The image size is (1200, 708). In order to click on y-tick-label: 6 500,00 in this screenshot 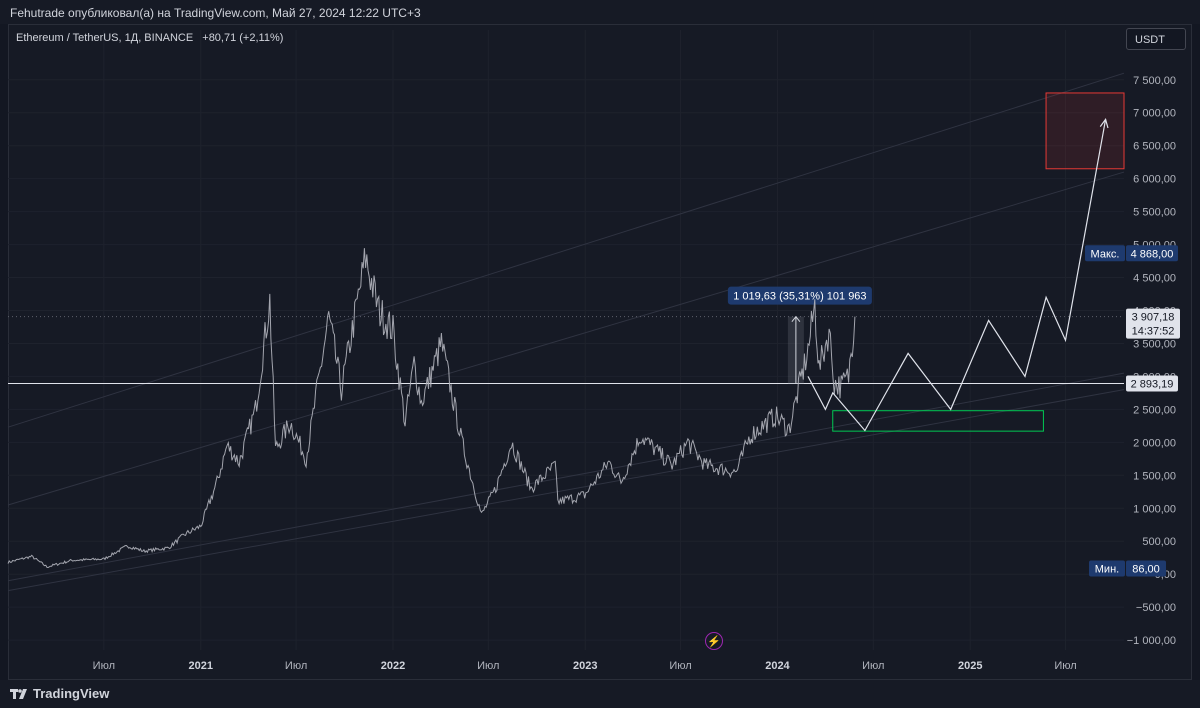, I will do `click(1154, 147)`.